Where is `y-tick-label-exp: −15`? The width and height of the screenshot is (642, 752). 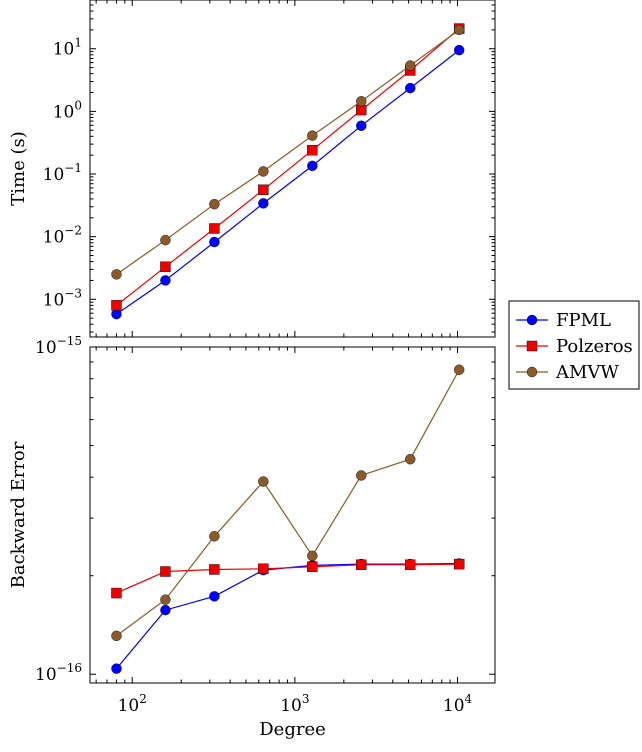 y-tick-label-exp: −15 is located at coordinates (69, 341).